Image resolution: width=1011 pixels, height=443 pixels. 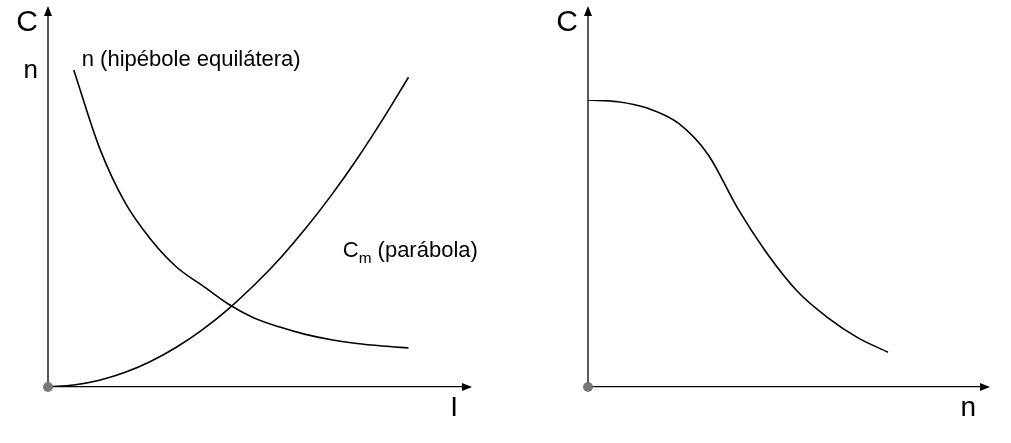 I want to click on x-axis-title: n, so click(x=968, y=407).